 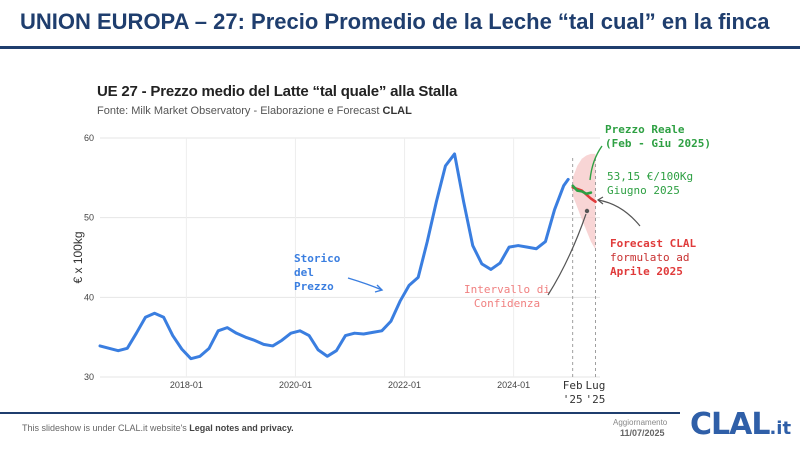 What do you see at coordinates (646, 271) in the screenshot?
I see `forecast-annotation: Aprile 2025` at bounding box center [646, 271].